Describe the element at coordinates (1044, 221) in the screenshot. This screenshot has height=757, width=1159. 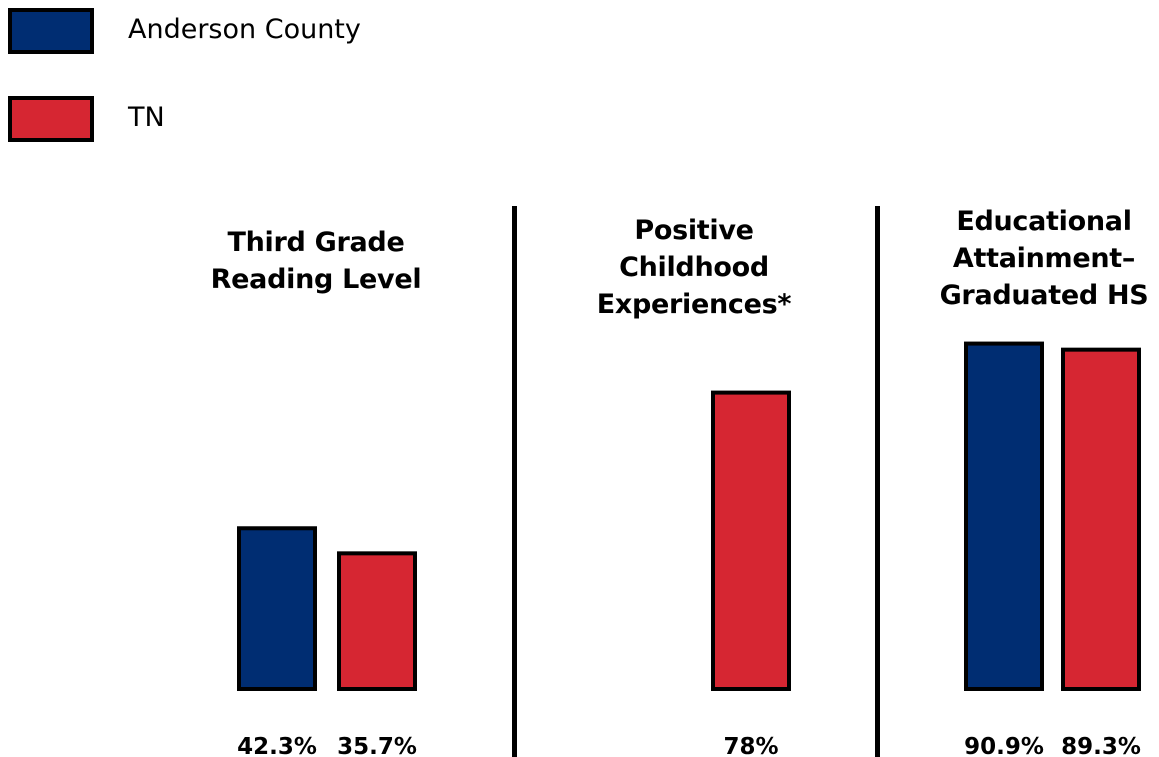
I see `panel-title-line: Educational` at that location.